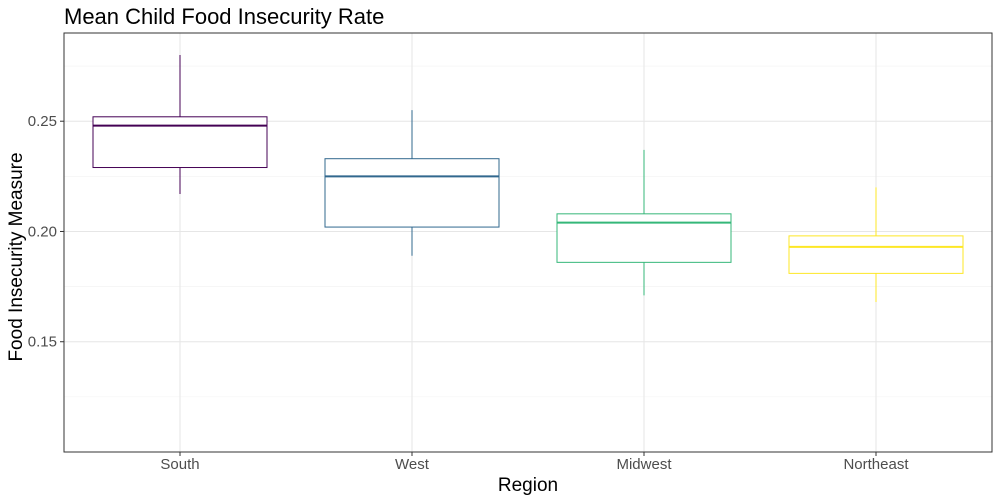 The width and height of the screenshot is (1000, 500). Describe the element at coordinates (42, 121) in the screenshot. I see `y-tick-label: 0.25` at that location.